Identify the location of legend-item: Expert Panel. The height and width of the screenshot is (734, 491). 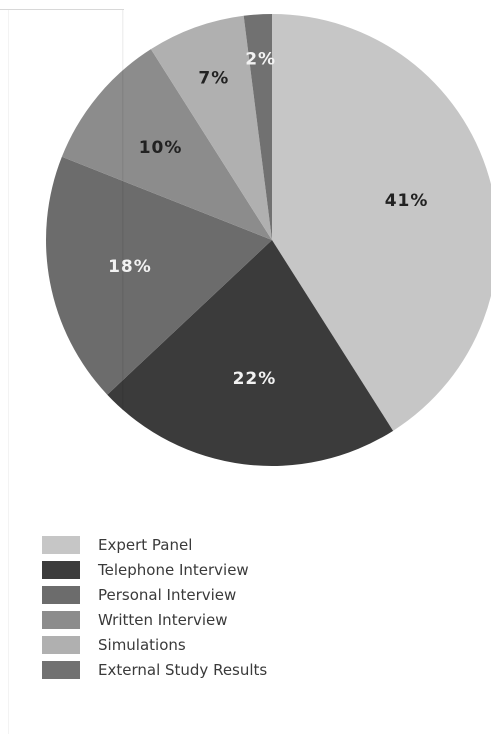
(154, 544).